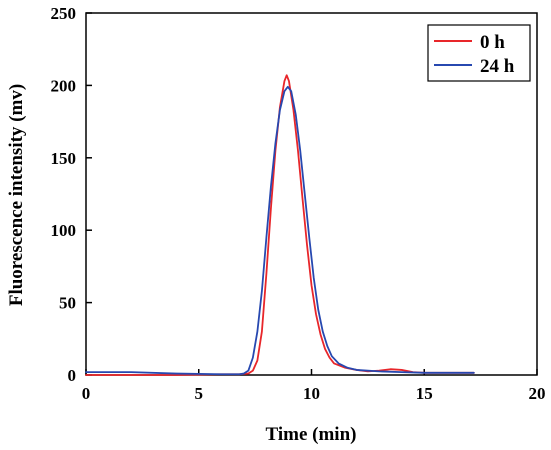 This screenshot has height=450, width=551. I want to click on x-tick-label: 5, so click(199, 393).